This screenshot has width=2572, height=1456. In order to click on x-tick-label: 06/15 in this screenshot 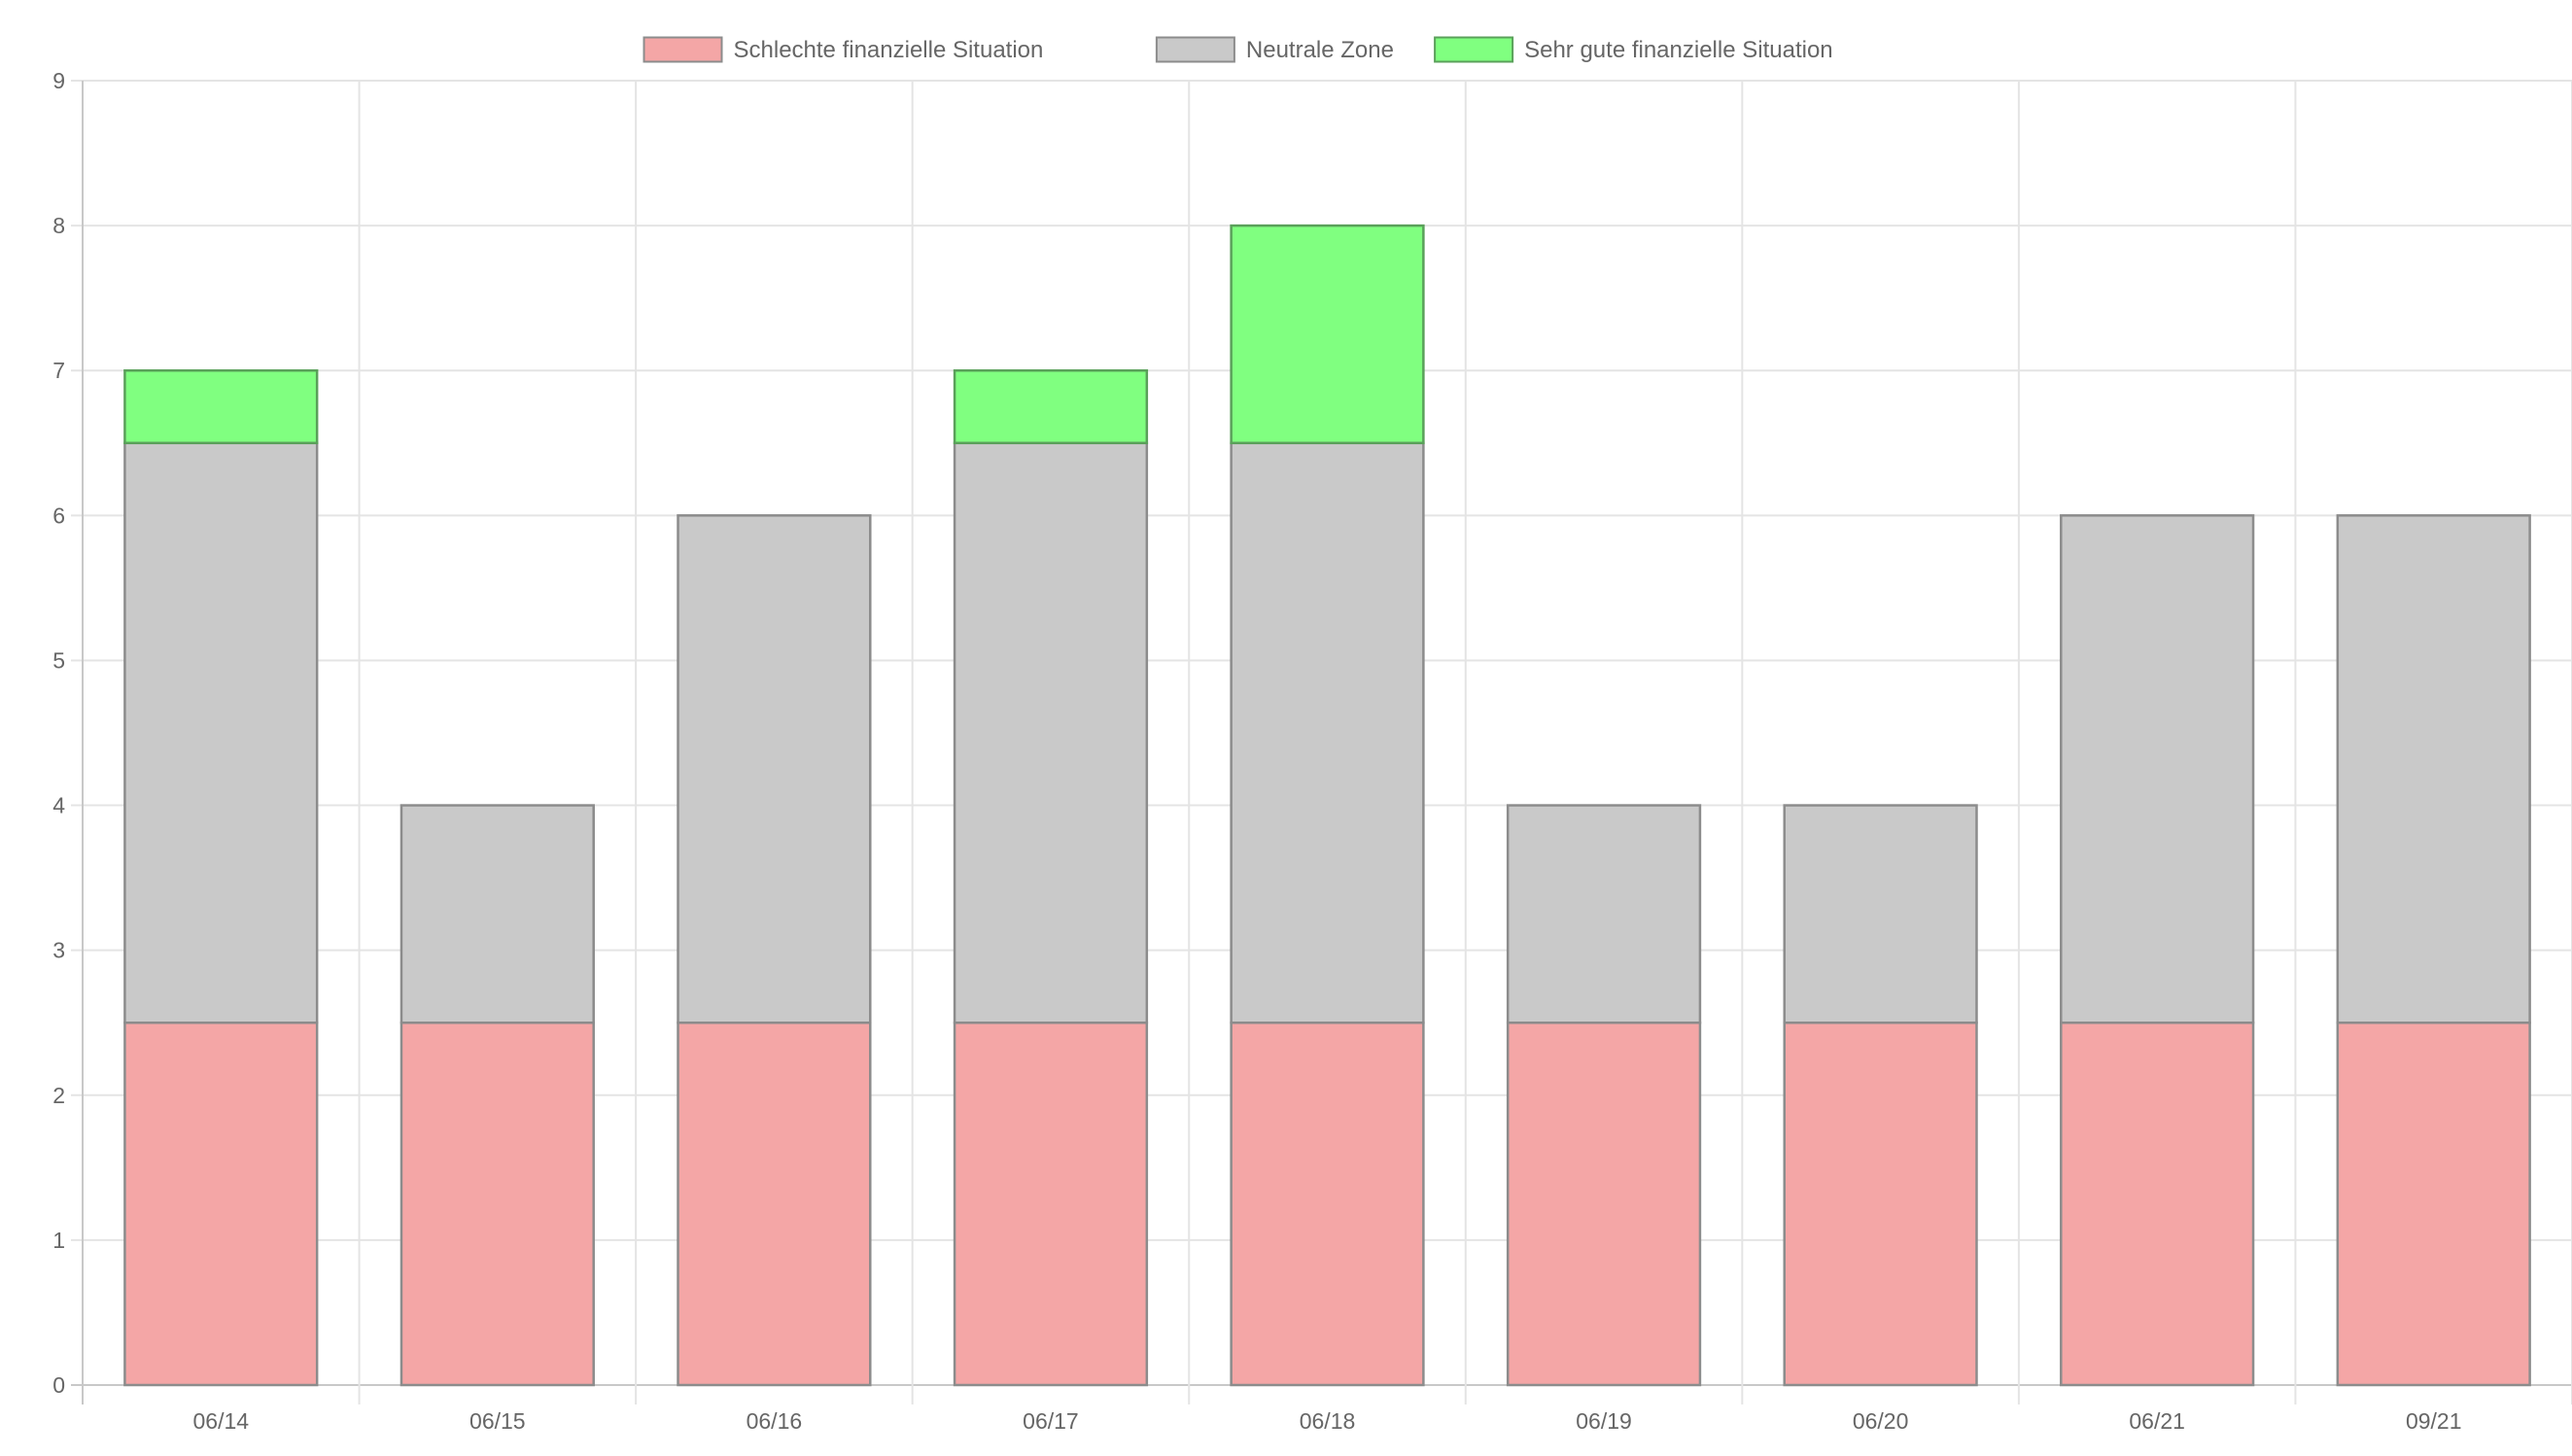, I will do `click(497, 1421)`.